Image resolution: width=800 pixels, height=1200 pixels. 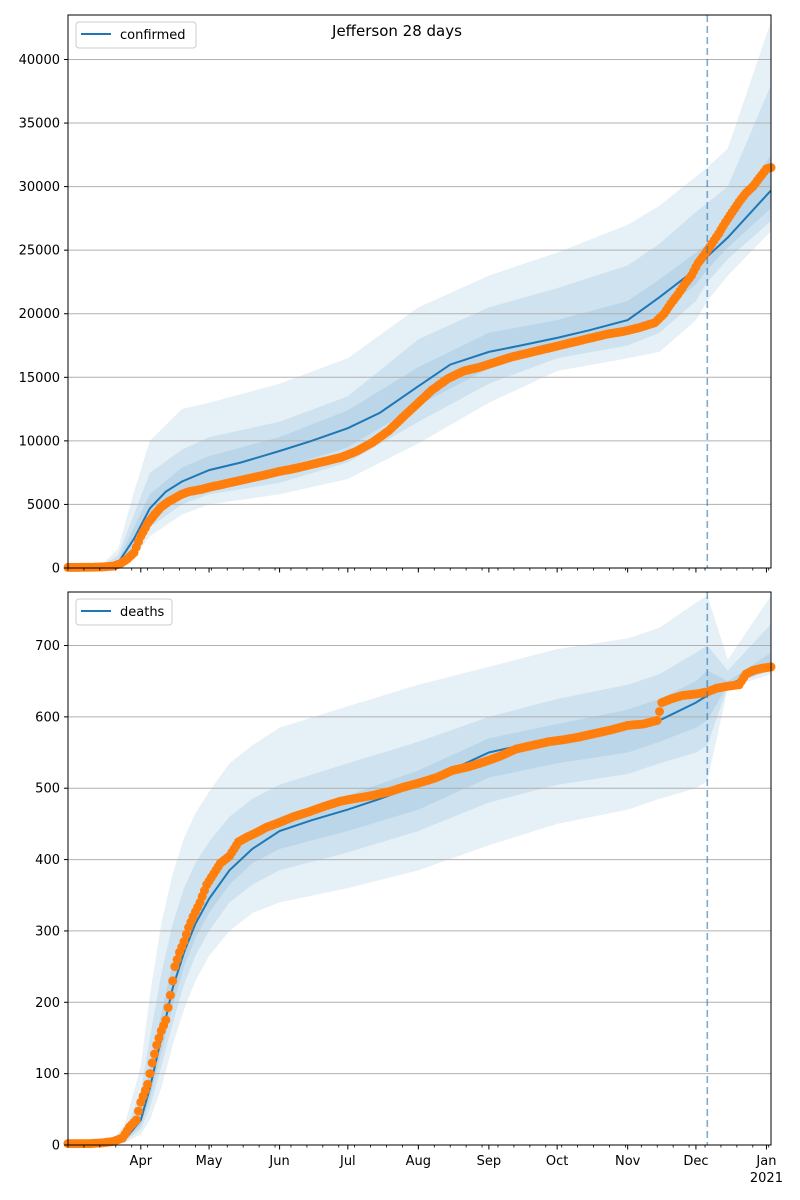 I want to click on deaths-ytick-label: 0, so click(x=56, y=1146).